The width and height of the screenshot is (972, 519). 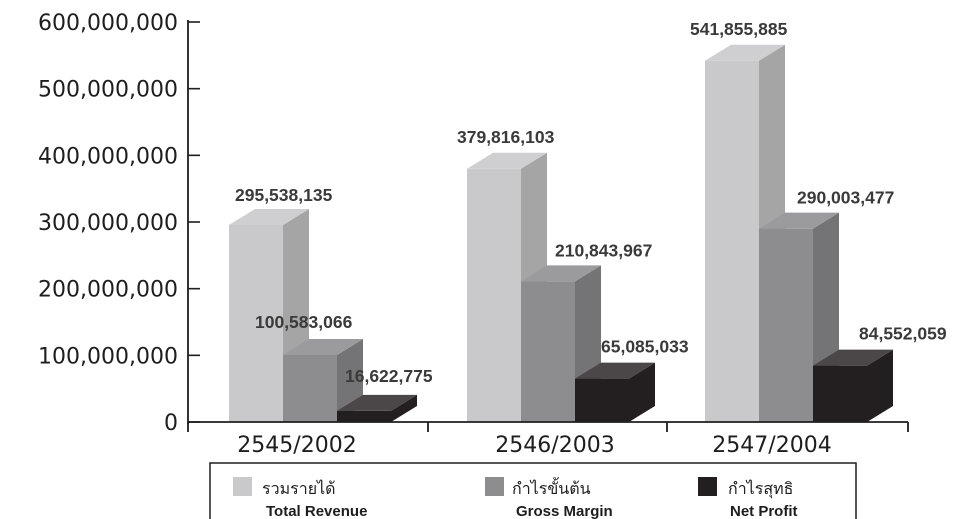 What do you see at coordinates (845, 198) in the screenshot?
I see `data-label: 290,003,477` at bounding box center [845, 198].